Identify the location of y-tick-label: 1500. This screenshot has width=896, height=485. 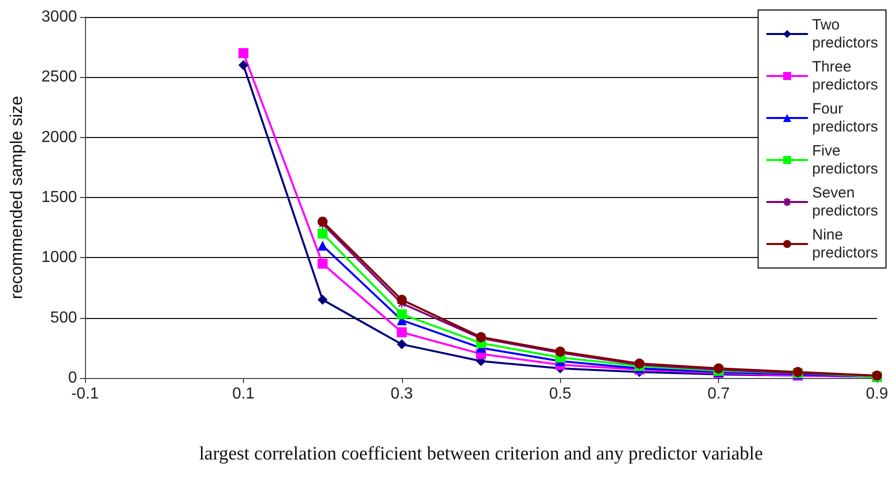
(59, 197).